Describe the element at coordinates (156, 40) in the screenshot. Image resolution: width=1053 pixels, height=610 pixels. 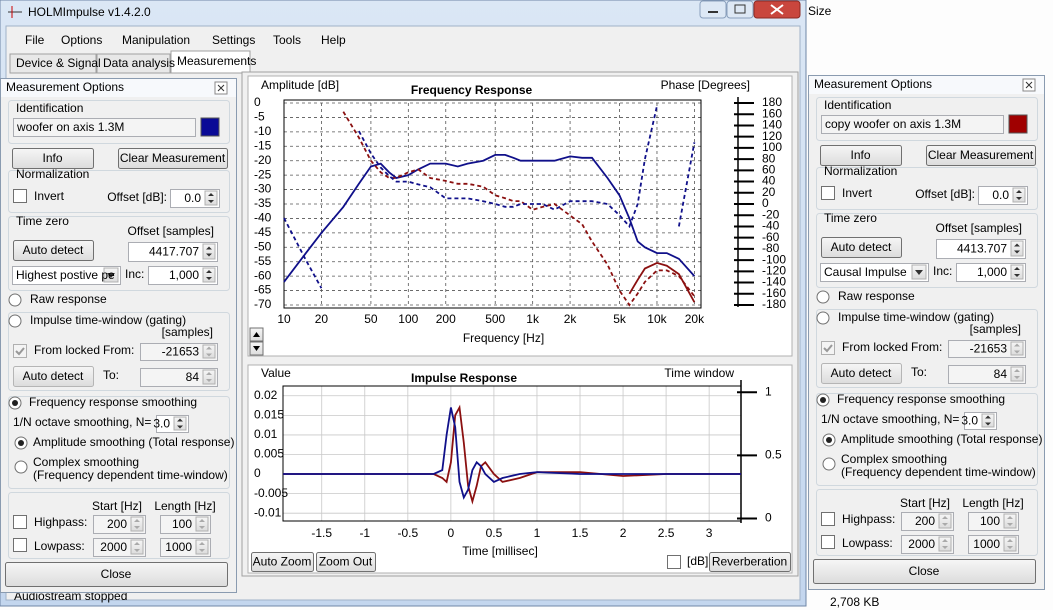
I see `menu-item: Manipulation` at that location.